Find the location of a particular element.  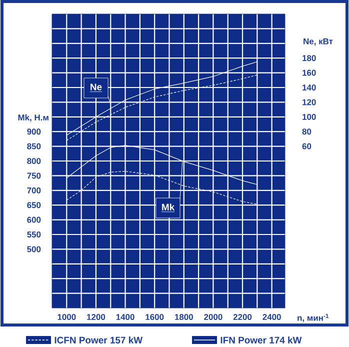

y2-tick-label: 180 is located at coordinates (309, 58).